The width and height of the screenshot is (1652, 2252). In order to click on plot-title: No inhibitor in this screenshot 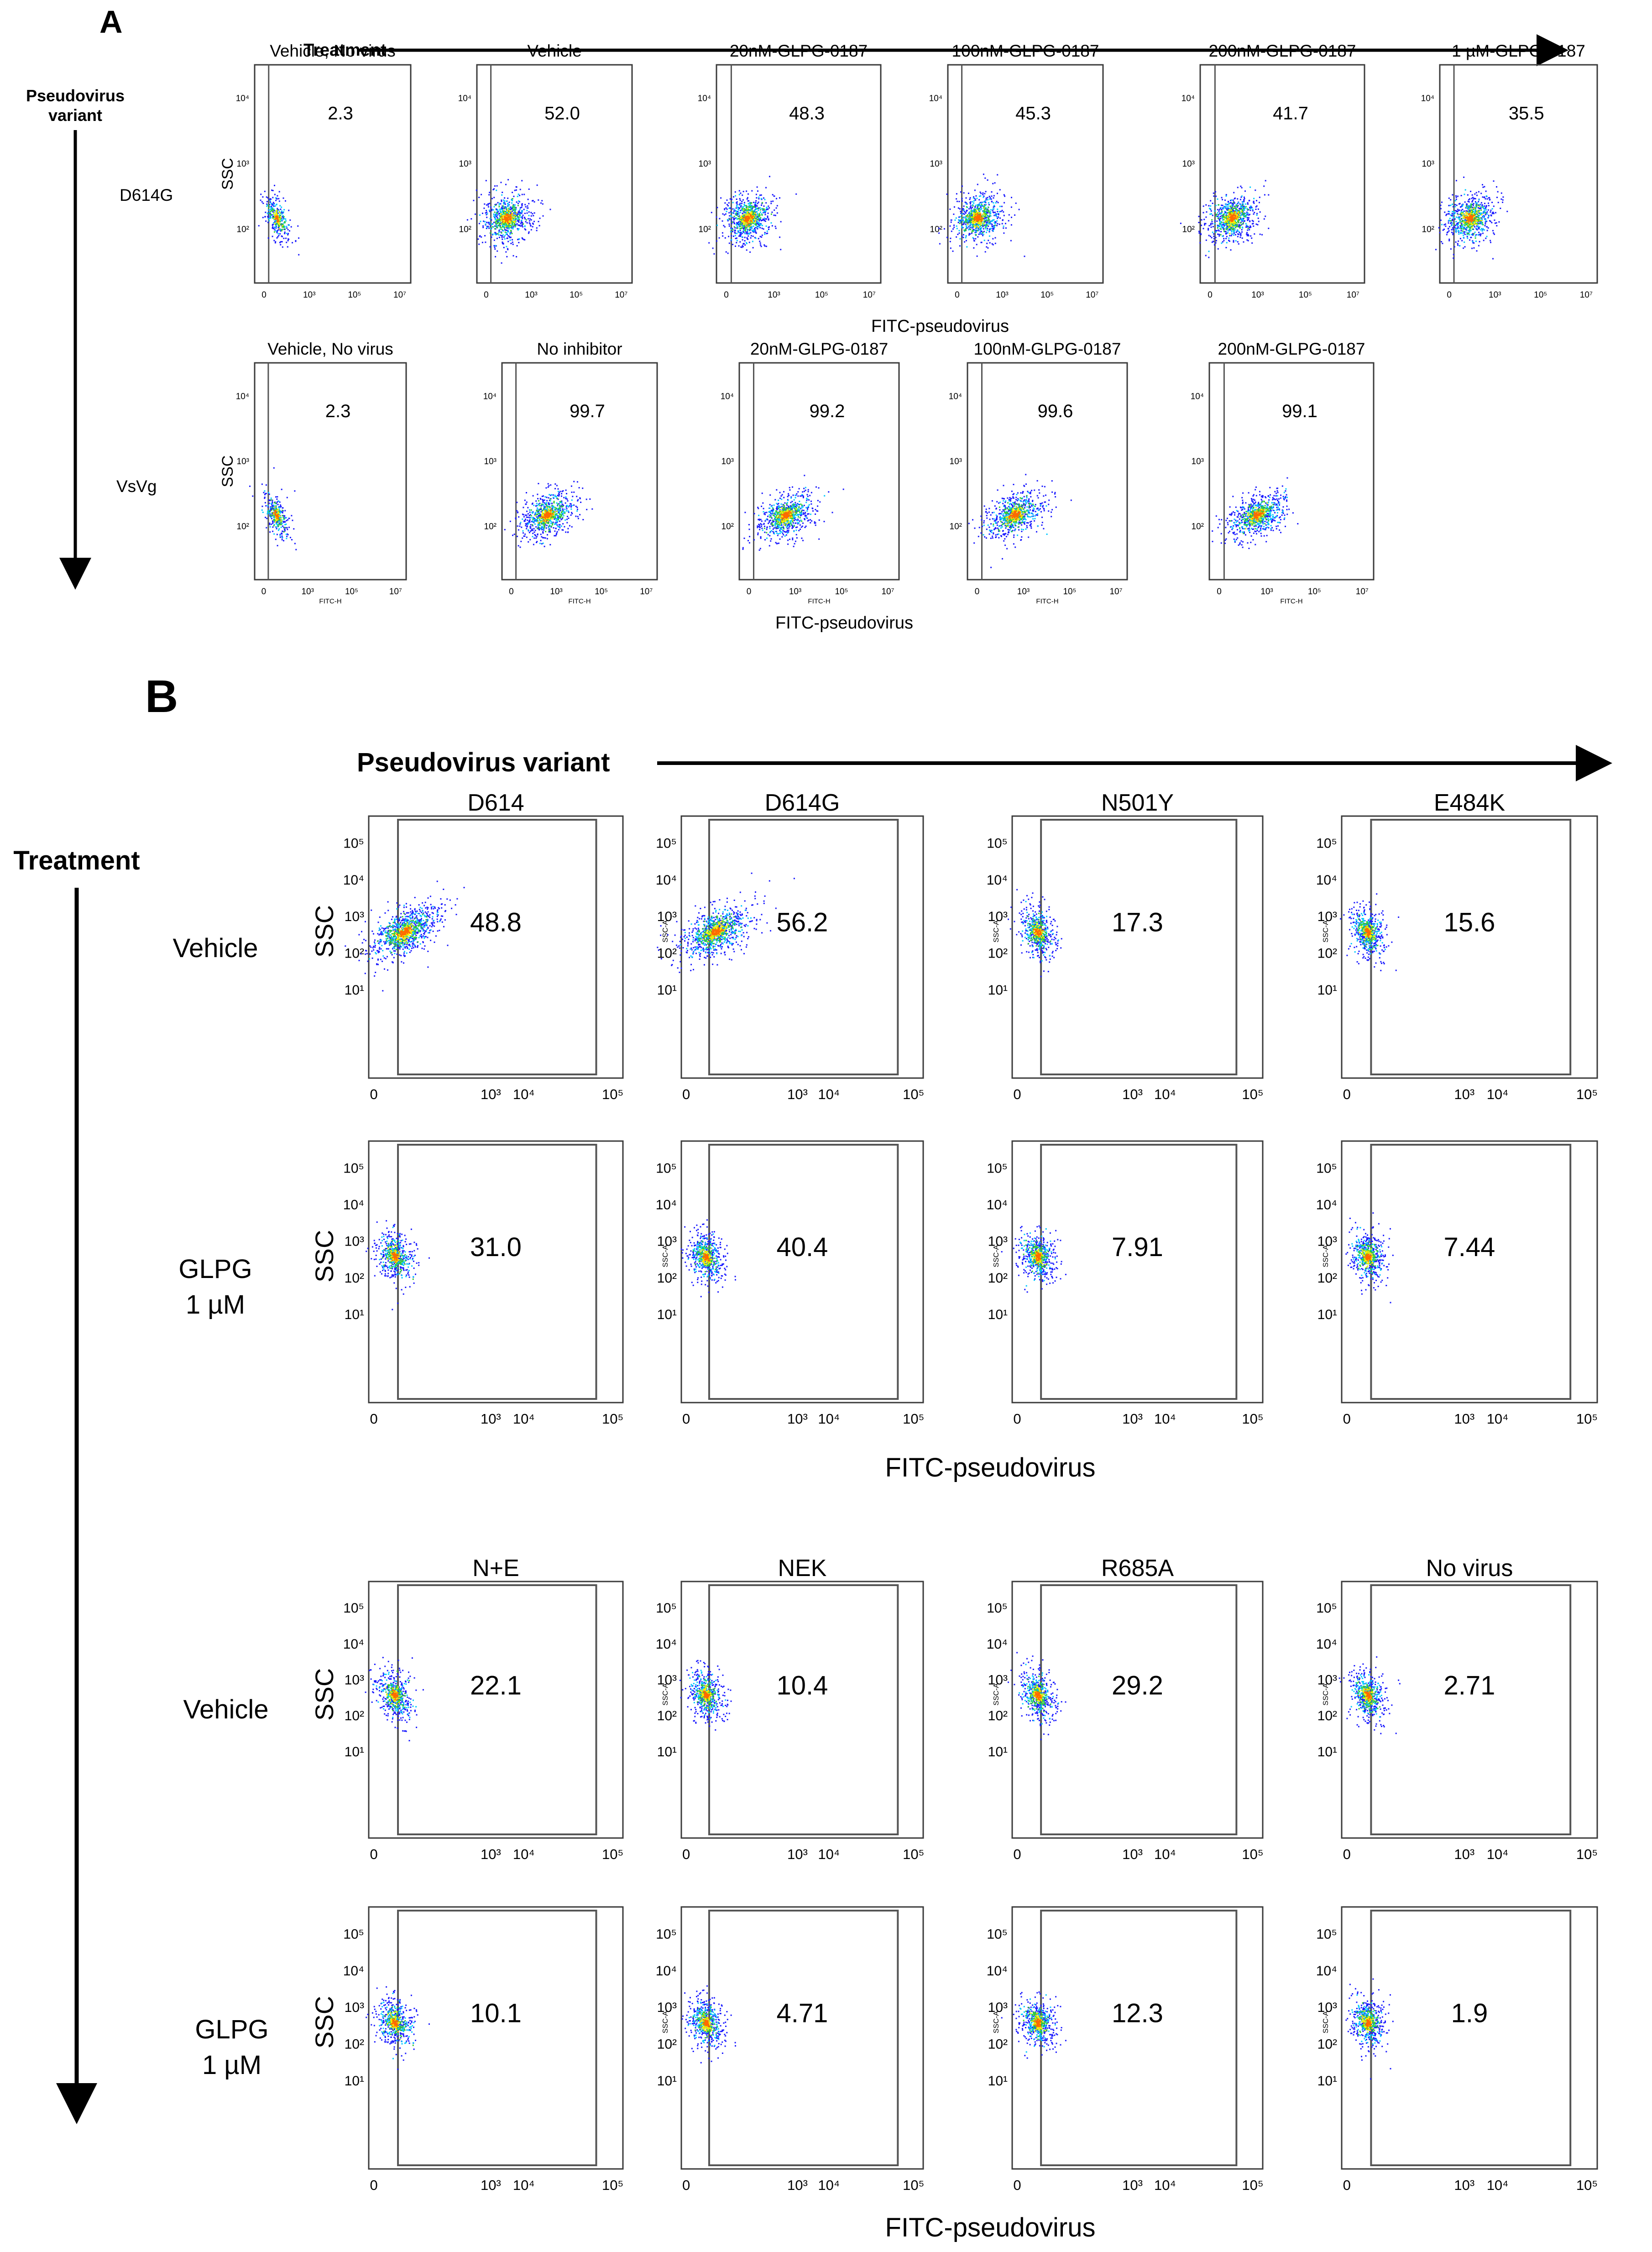, I will do `click(579, 349)`.